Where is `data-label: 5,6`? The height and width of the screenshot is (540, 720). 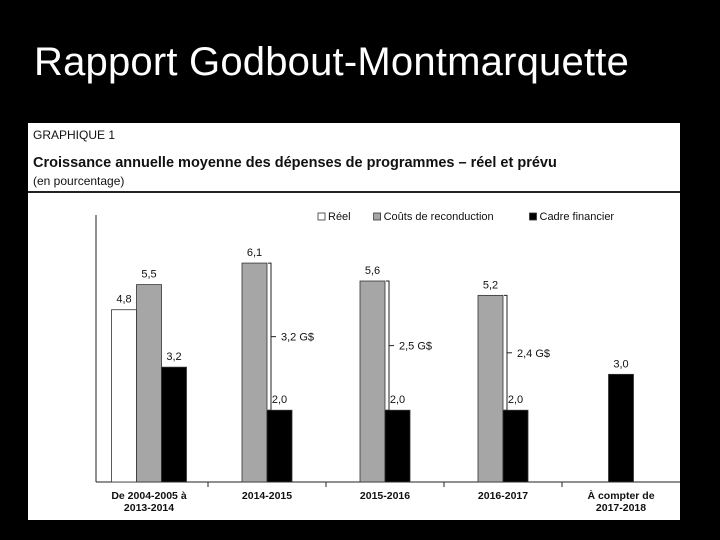 data-label: 5,6 is located at coordinates (372, 271).